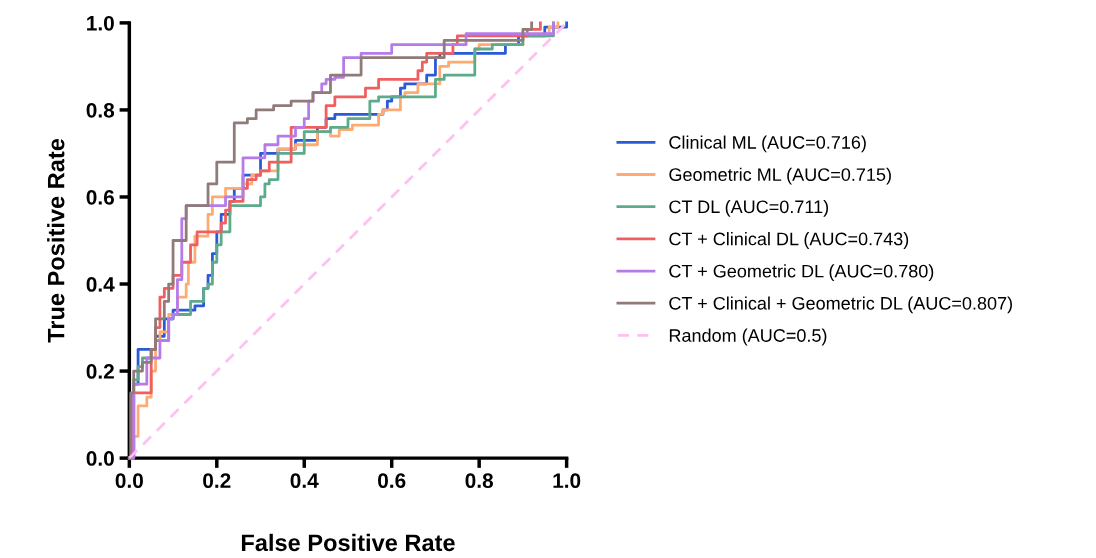 The image size is (1096, 558). Describe the element at coordinates (840, 305) in the screenshot. I see `legend-label: CT + Clinical + Geometric DL (AUC=0.807)` at that location.